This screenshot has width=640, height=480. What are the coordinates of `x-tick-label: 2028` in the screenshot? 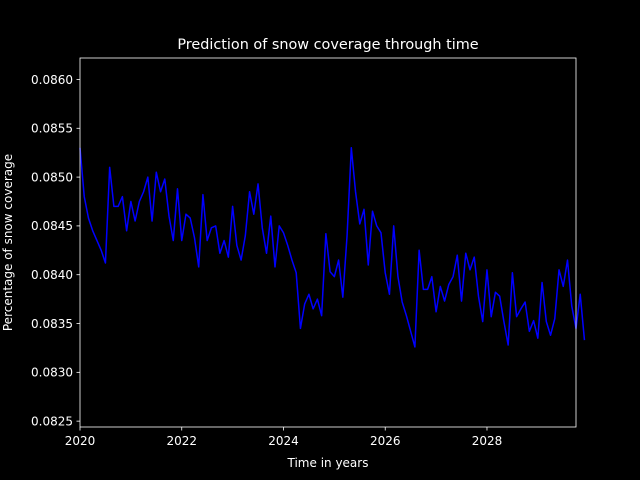 It's located at (487, 441).